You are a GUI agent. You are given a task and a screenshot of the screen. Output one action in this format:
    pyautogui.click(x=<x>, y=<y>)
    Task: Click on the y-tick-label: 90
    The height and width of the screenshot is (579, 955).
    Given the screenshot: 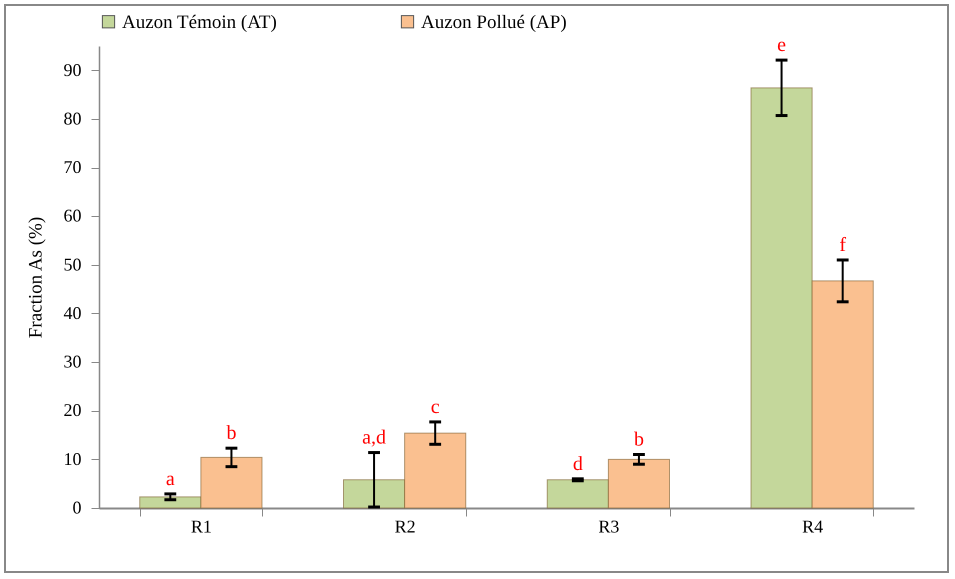 What is the action you would take?
    pyautogui.click(x=73, y=70)
    